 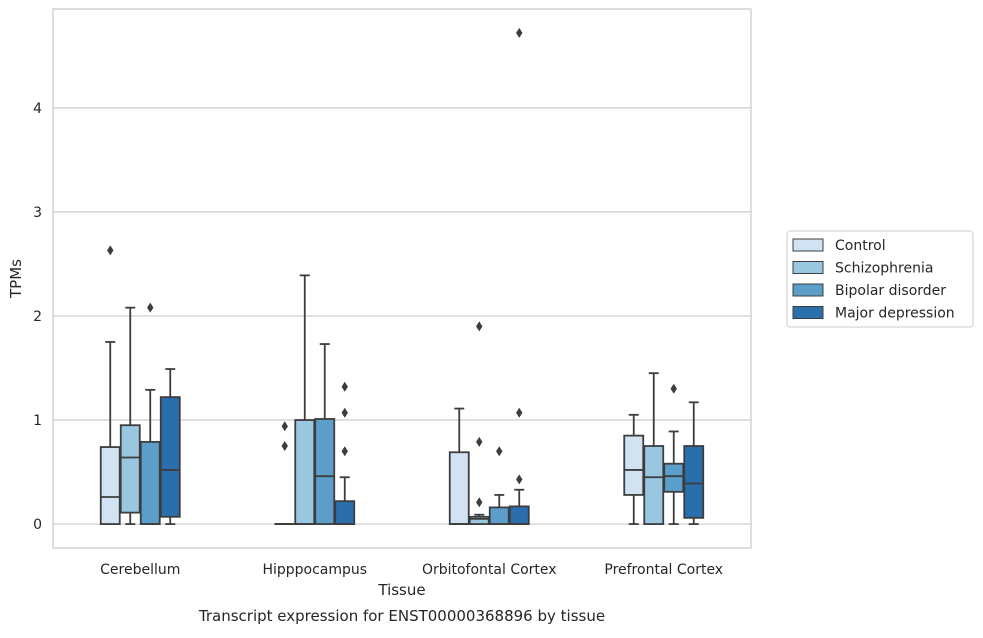 I want to click on x-tick-label: Prefrontal Cortex, so click(x=663, y=570).